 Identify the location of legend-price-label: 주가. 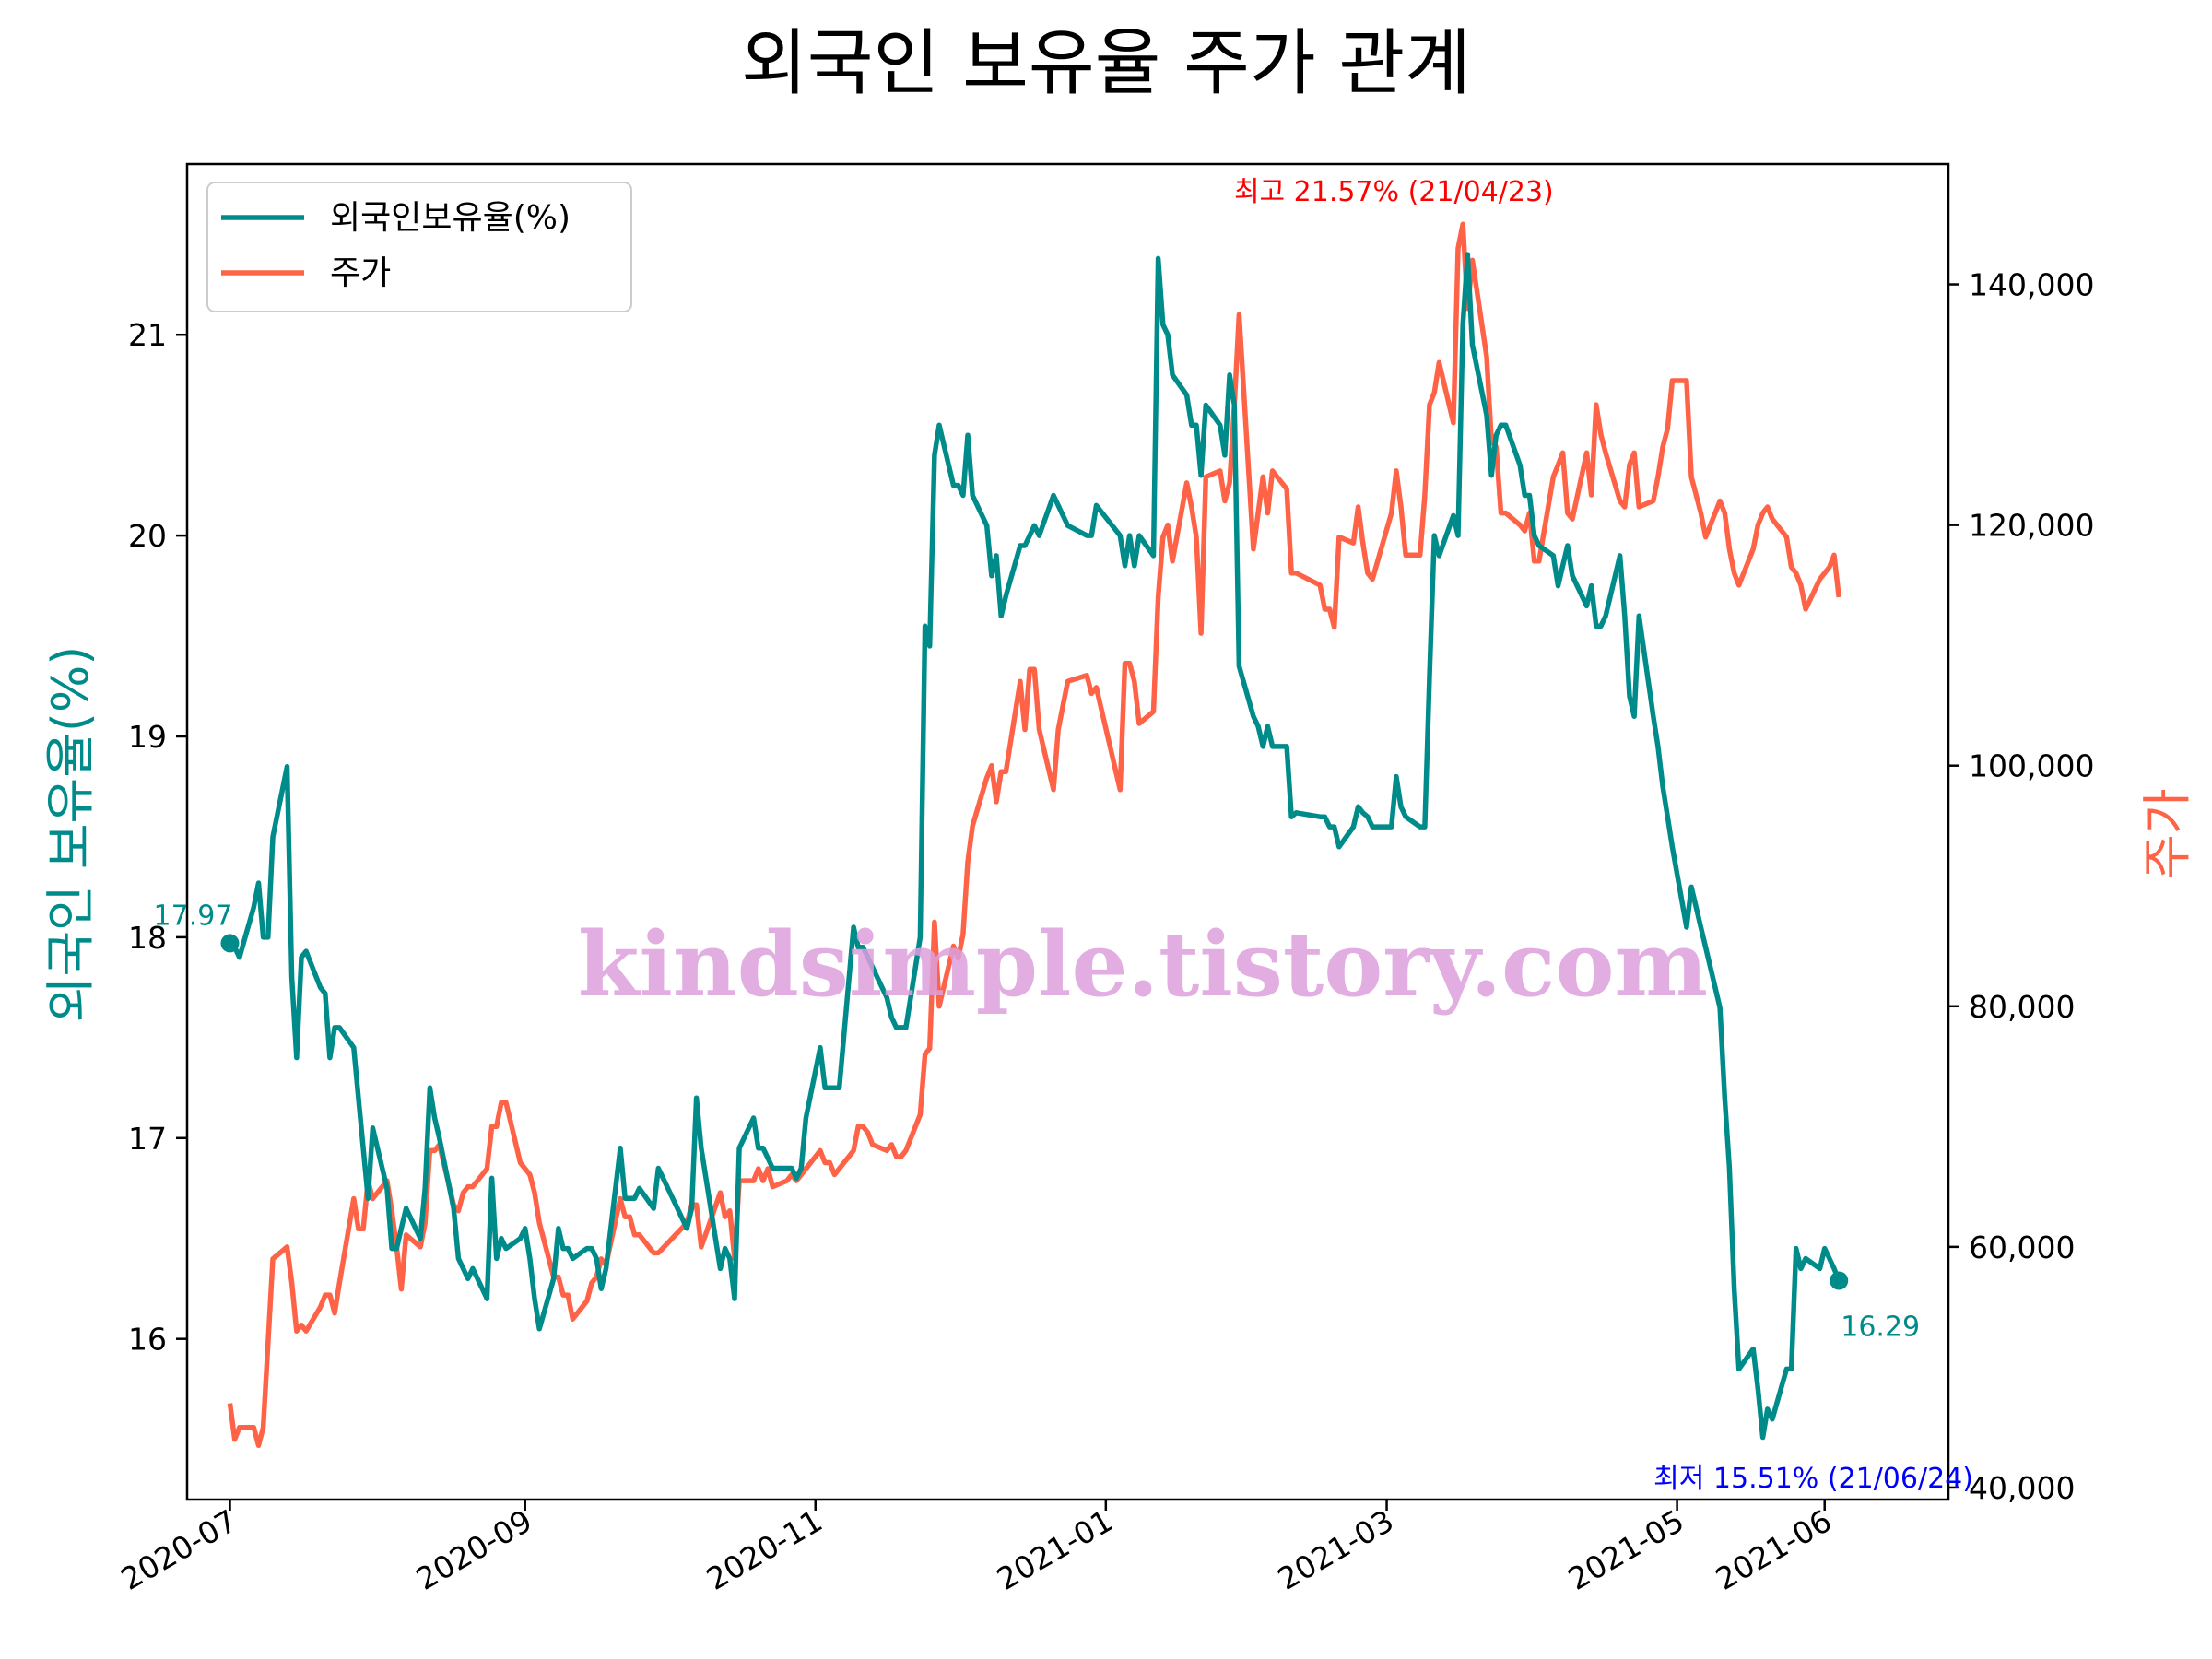
(360, 273).